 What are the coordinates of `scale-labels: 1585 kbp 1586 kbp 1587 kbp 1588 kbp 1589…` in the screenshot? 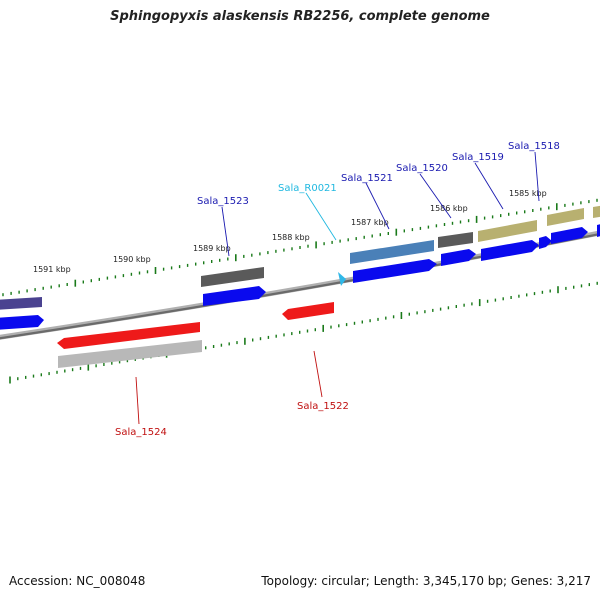 It's located at (290, 231).